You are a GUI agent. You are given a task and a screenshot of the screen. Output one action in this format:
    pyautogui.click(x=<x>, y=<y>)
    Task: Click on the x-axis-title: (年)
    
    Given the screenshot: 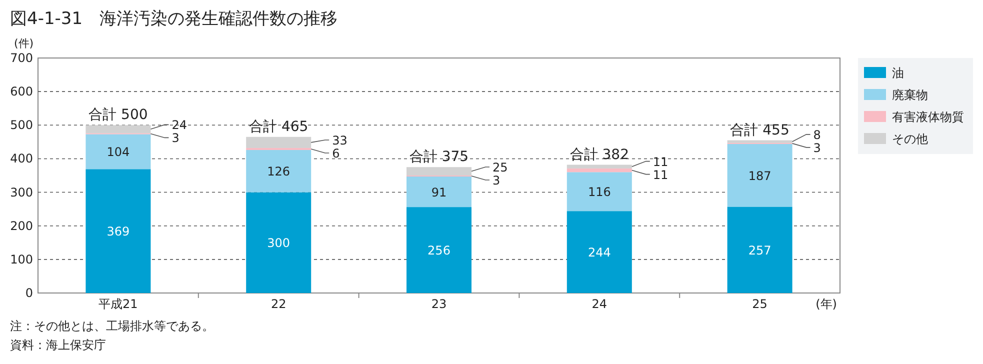 What is the action you would take?
    pyautogui.click(x=826, y=304)
    